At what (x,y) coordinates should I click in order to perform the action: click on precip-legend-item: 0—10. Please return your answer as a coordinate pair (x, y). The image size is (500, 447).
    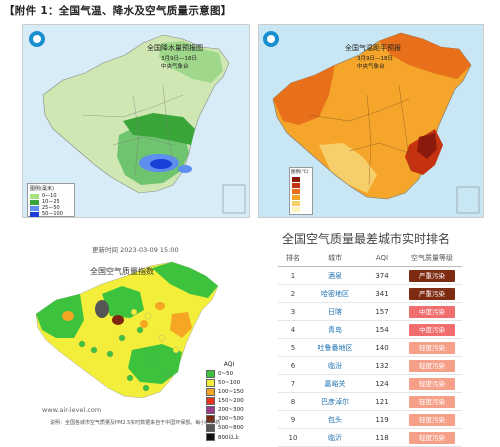
    Looking at the image, I should click on (51, 196).